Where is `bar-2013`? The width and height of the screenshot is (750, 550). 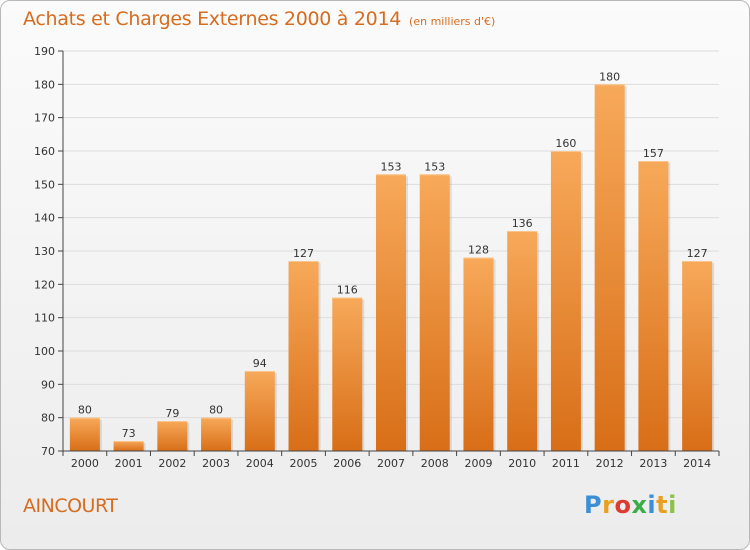
bar-2013 is located at coordinates (653, 306).